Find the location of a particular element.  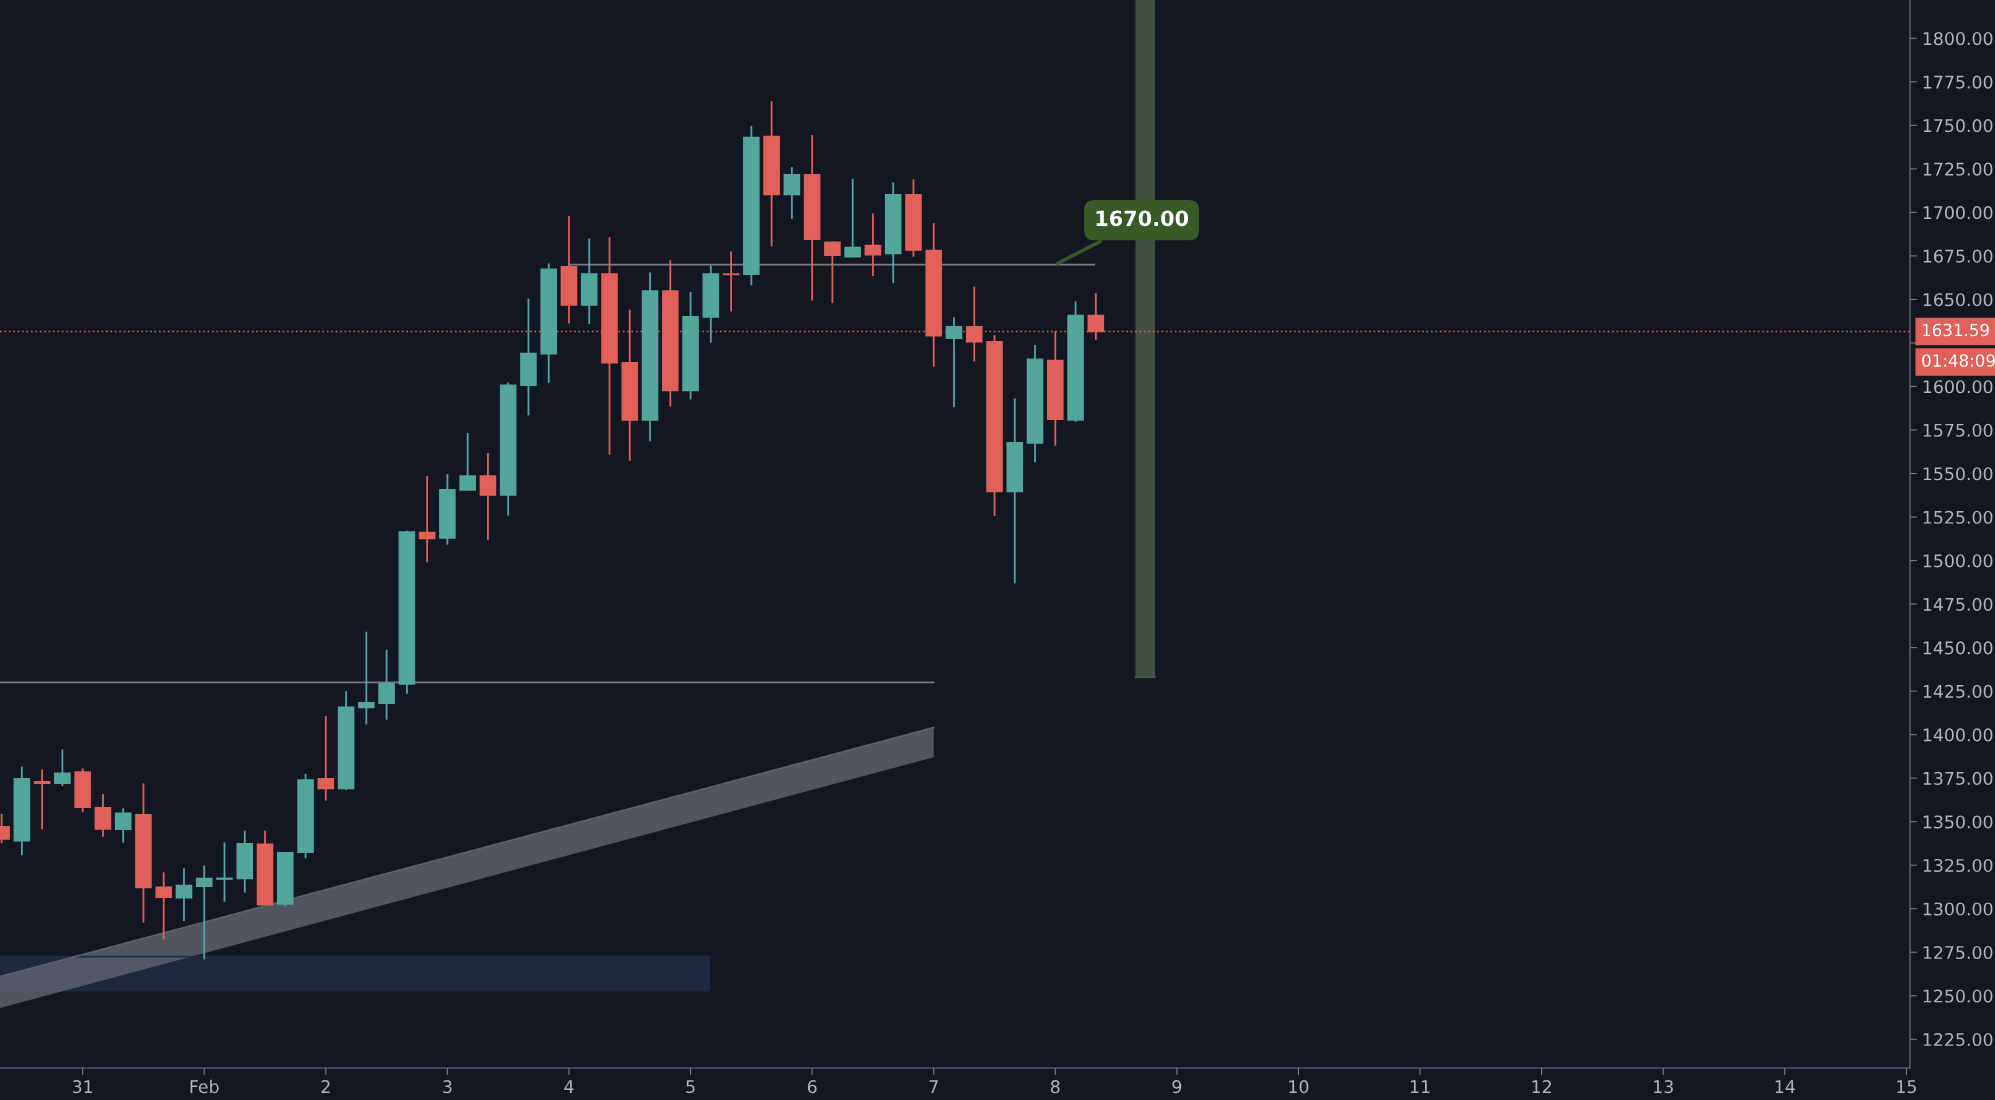

x-tick-label: 10 is located at coordinates (1299, 1087).